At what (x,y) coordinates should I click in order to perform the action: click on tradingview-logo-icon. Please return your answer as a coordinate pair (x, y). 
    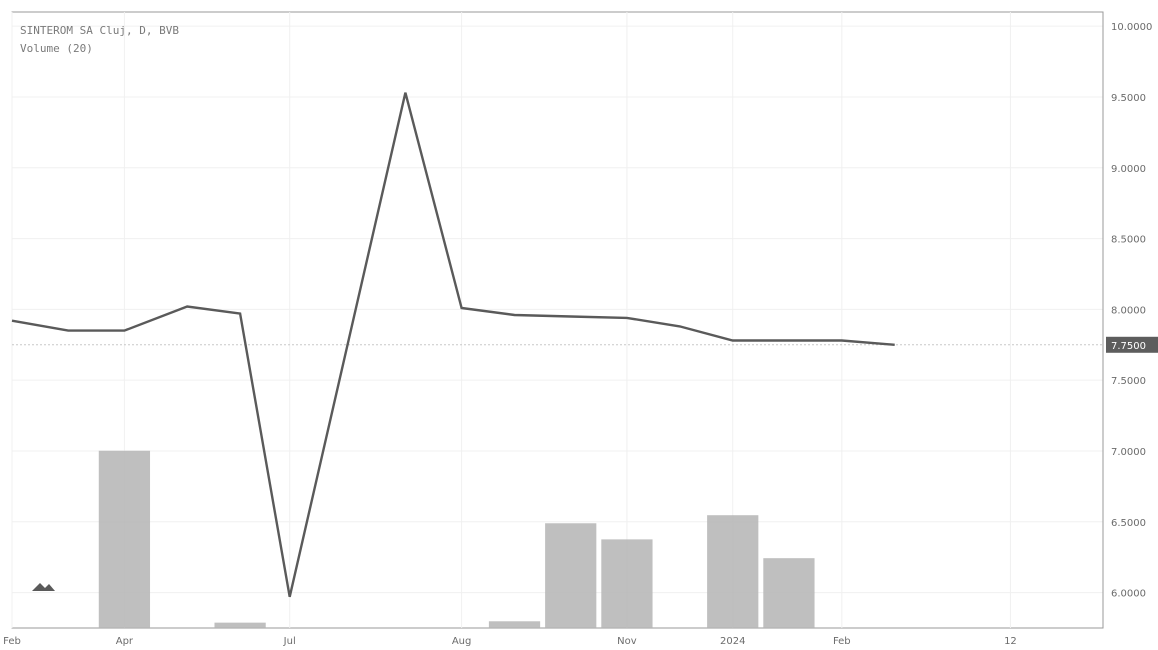
    Looking at the image, I should click on (43, 587).